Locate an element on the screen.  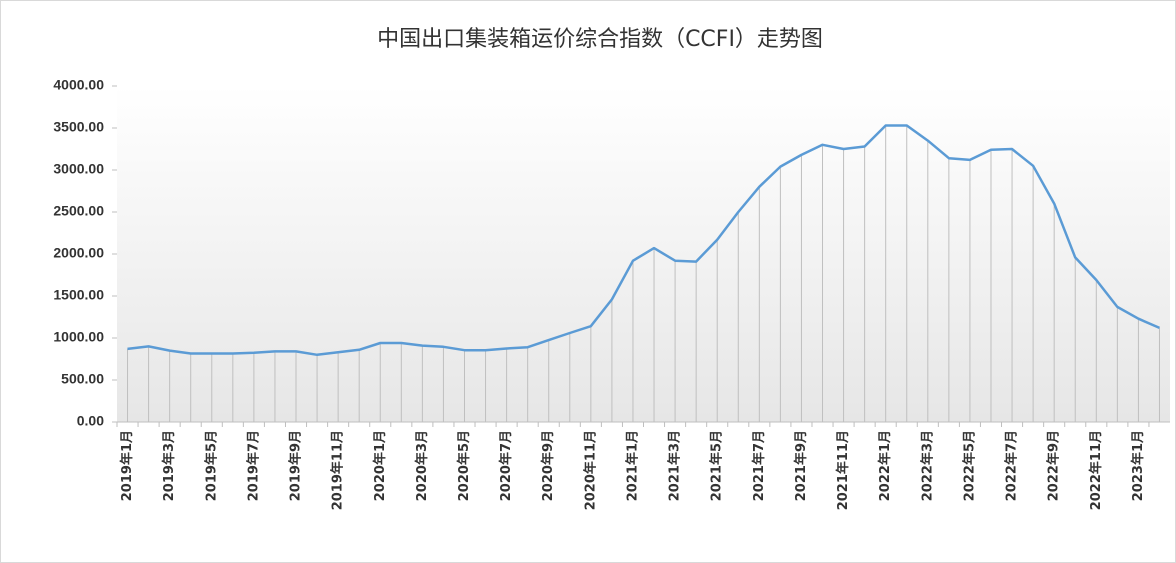
y-tick-label: 1500.00 is located at coordinates (78, 295).